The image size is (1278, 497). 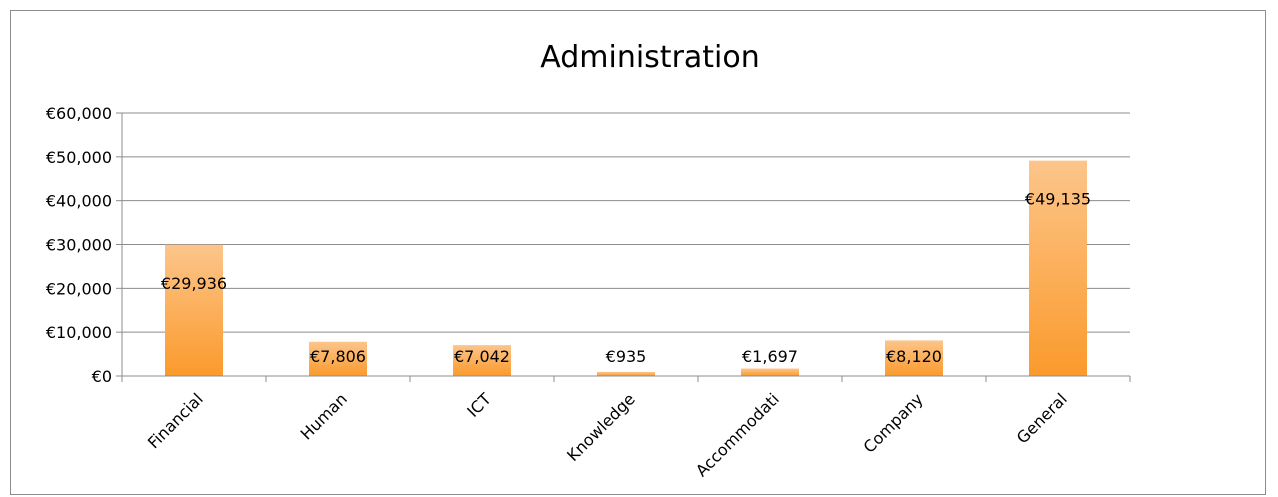 What do you see at coordinates (102, 376) in the screenshot?
I see `y-tick-label: €0` at bounding box center [102, 376].